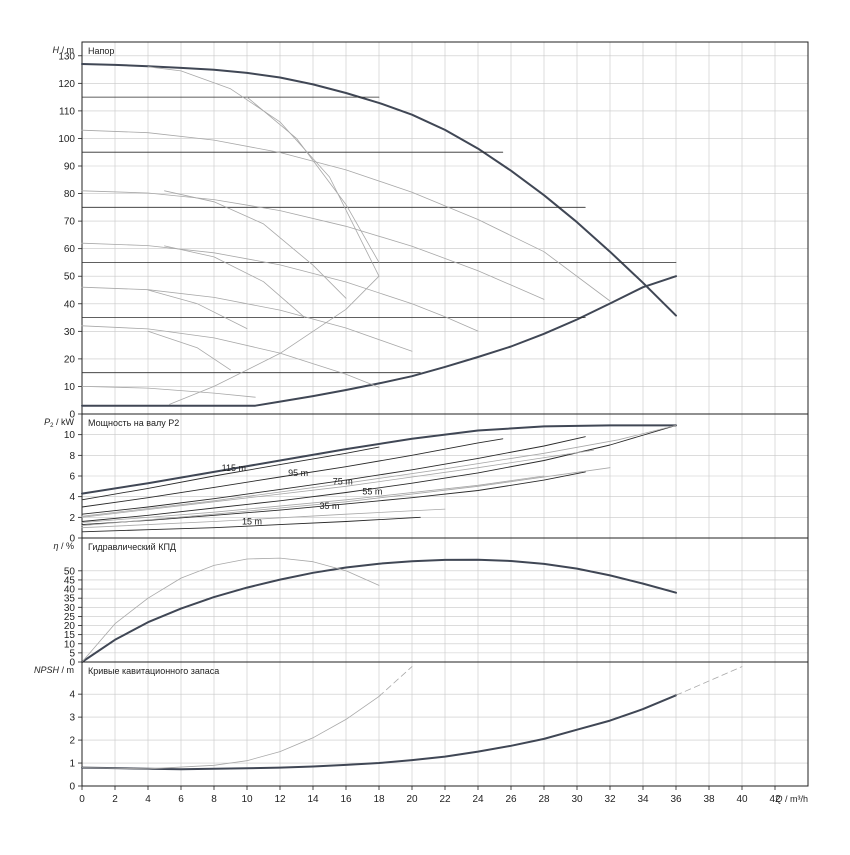  Describe the element at coordinates (54, 670) in the screenshot. I see `y-axis-label: NPSH / m` at that location.